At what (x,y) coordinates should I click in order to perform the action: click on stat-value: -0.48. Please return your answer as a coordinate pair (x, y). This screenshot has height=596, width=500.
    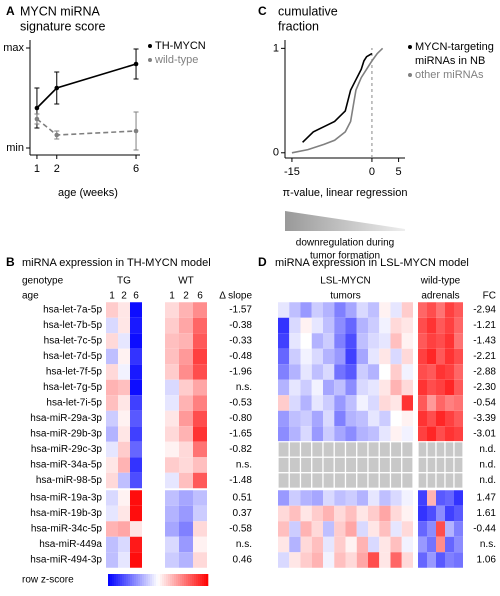
    Looking at the image, I should click on (240, 356).